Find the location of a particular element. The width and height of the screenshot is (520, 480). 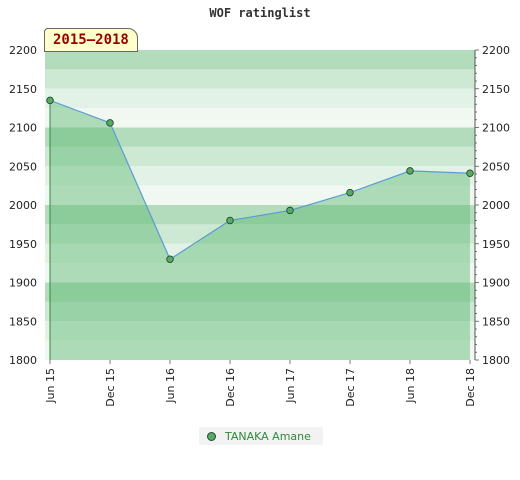

legend: TANAKA Amane is located at coordinates (261, 436).